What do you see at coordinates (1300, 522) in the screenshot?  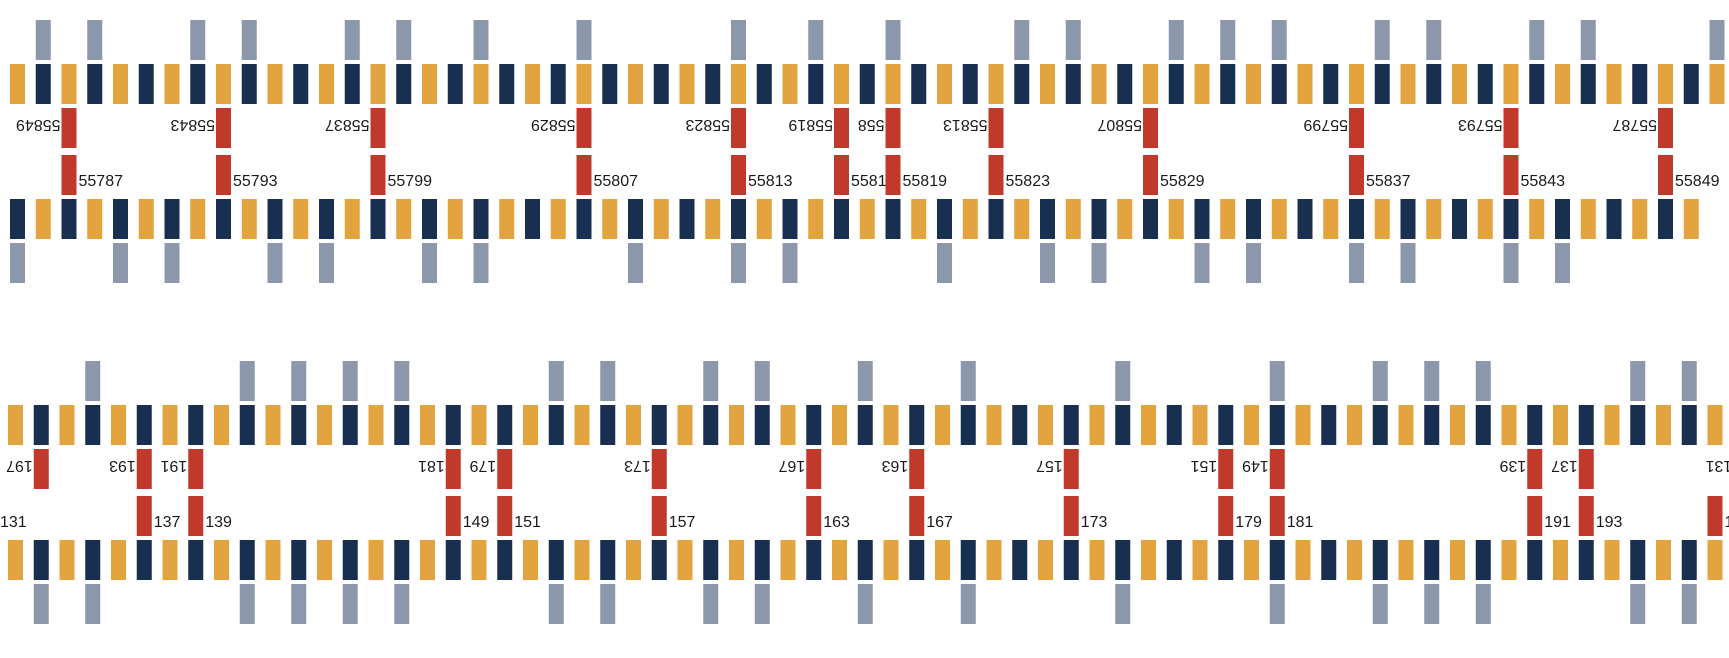 I see `lower-red-label: 181` at bounding box center [1300, 522].